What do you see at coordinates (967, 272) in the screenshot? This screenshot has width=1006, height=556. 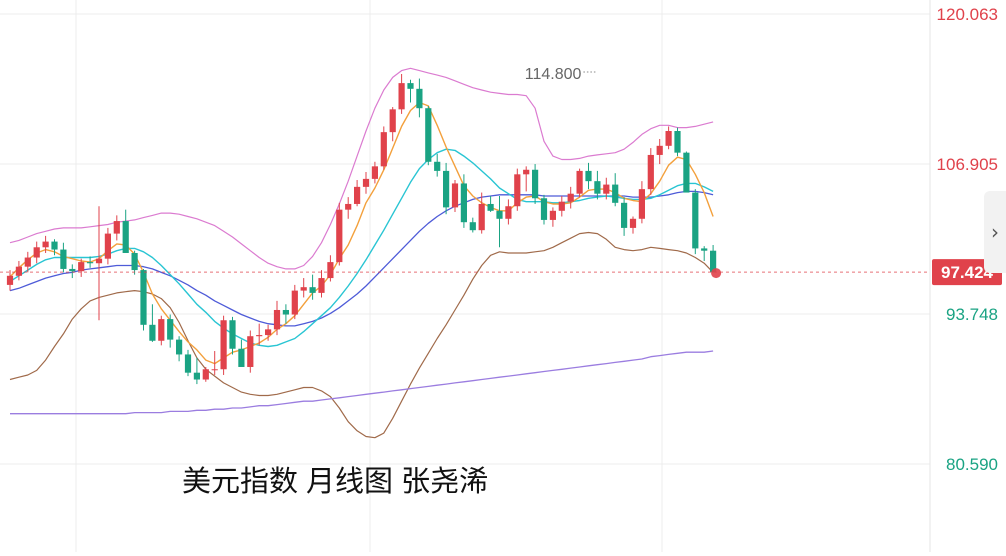 I see `current-price-label: 97.424` at bounding box center [967, 272].